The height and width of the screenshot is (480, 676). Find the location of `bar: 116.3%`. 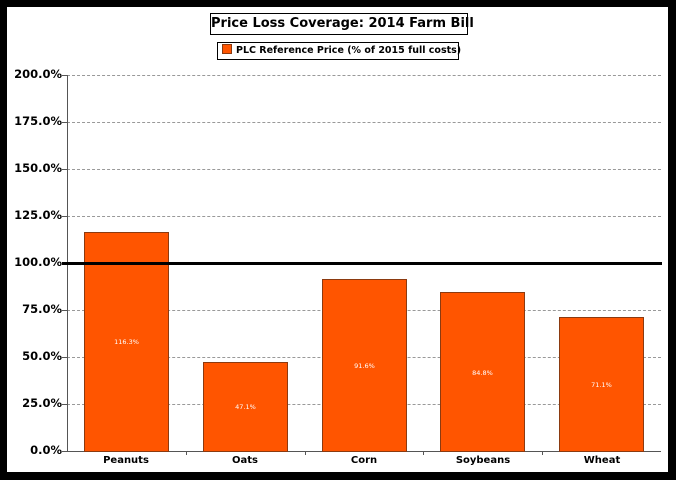

bar: 116.3% is located at coordinates (126, 342).